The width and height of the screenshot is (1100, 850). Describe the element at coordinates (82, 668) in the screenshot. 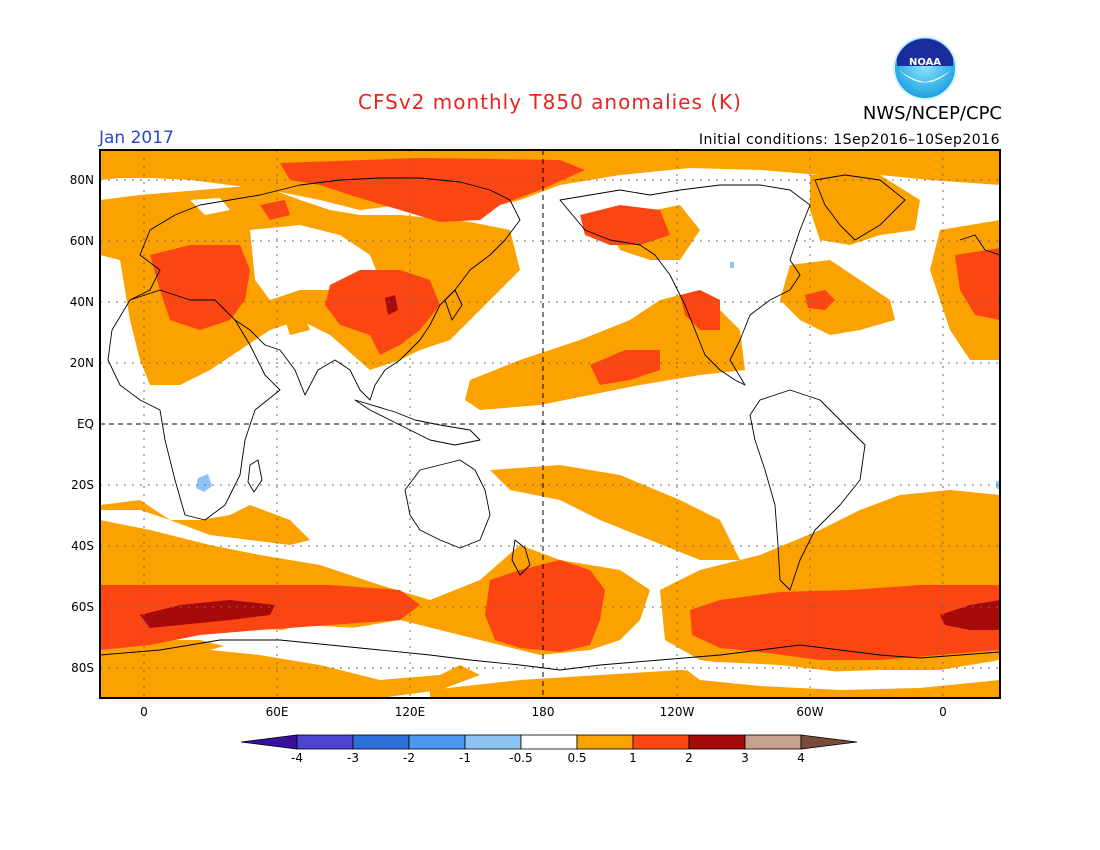

I see `lat-label: 80S` at that location.